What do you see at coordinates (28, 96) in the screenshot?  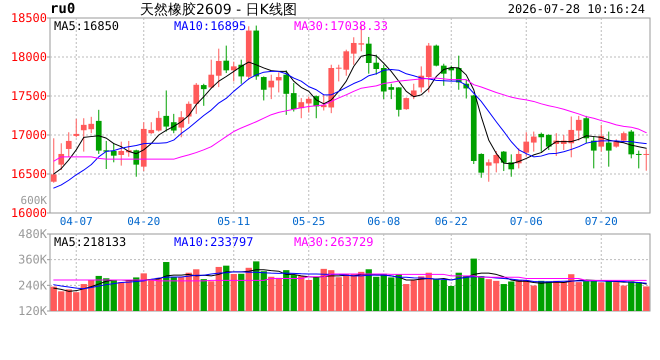 I see `y-tick-label: 17500` at bounding box center [28, 96].